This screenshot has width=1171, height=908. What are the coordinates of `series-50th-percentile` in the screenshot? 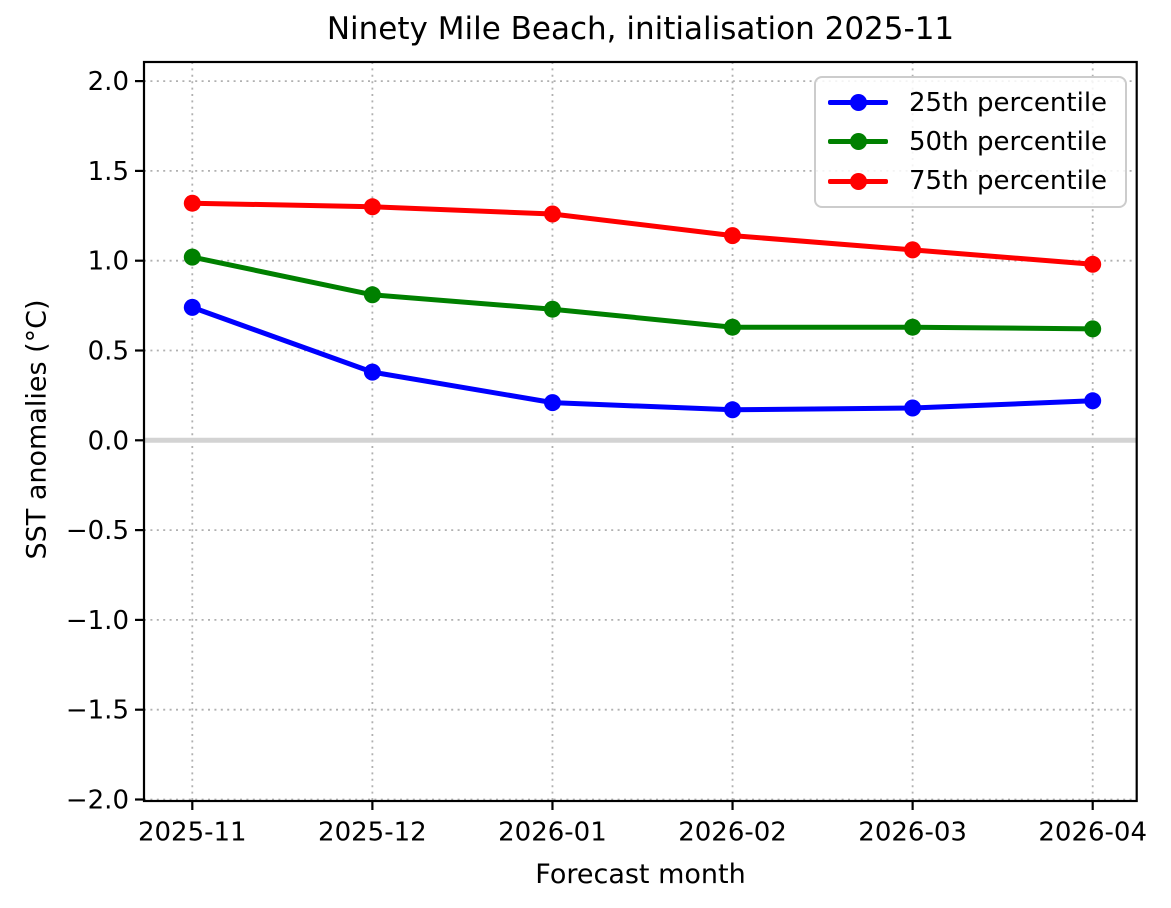 It's located at (642, 293).